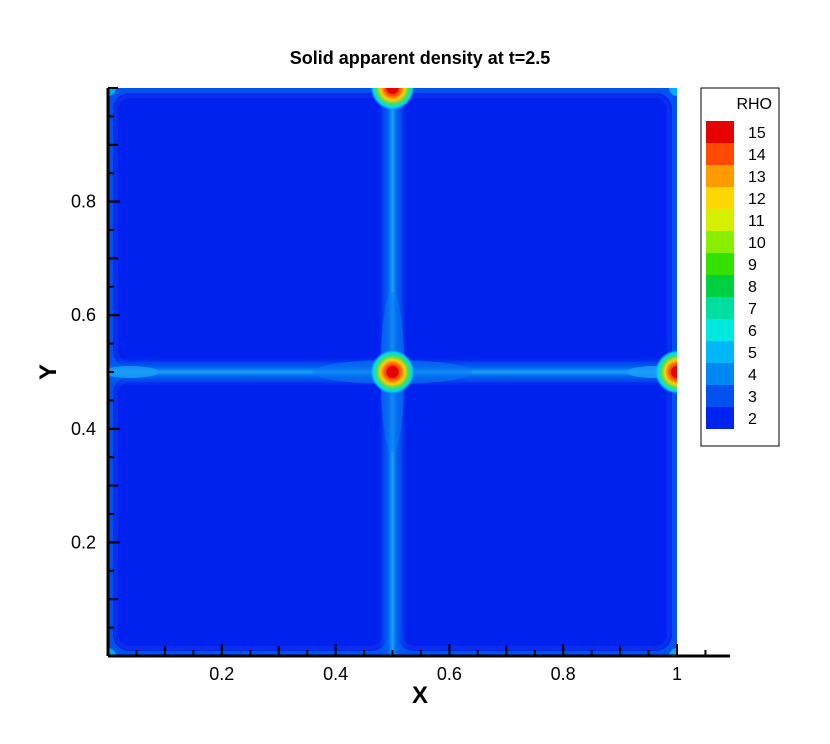 Image resolution: width=830 pixels, height=744 pixels. Describe the element at coordinates (83, 202) in the screenshot. I see `y-tick-label: 0.8` at that location.